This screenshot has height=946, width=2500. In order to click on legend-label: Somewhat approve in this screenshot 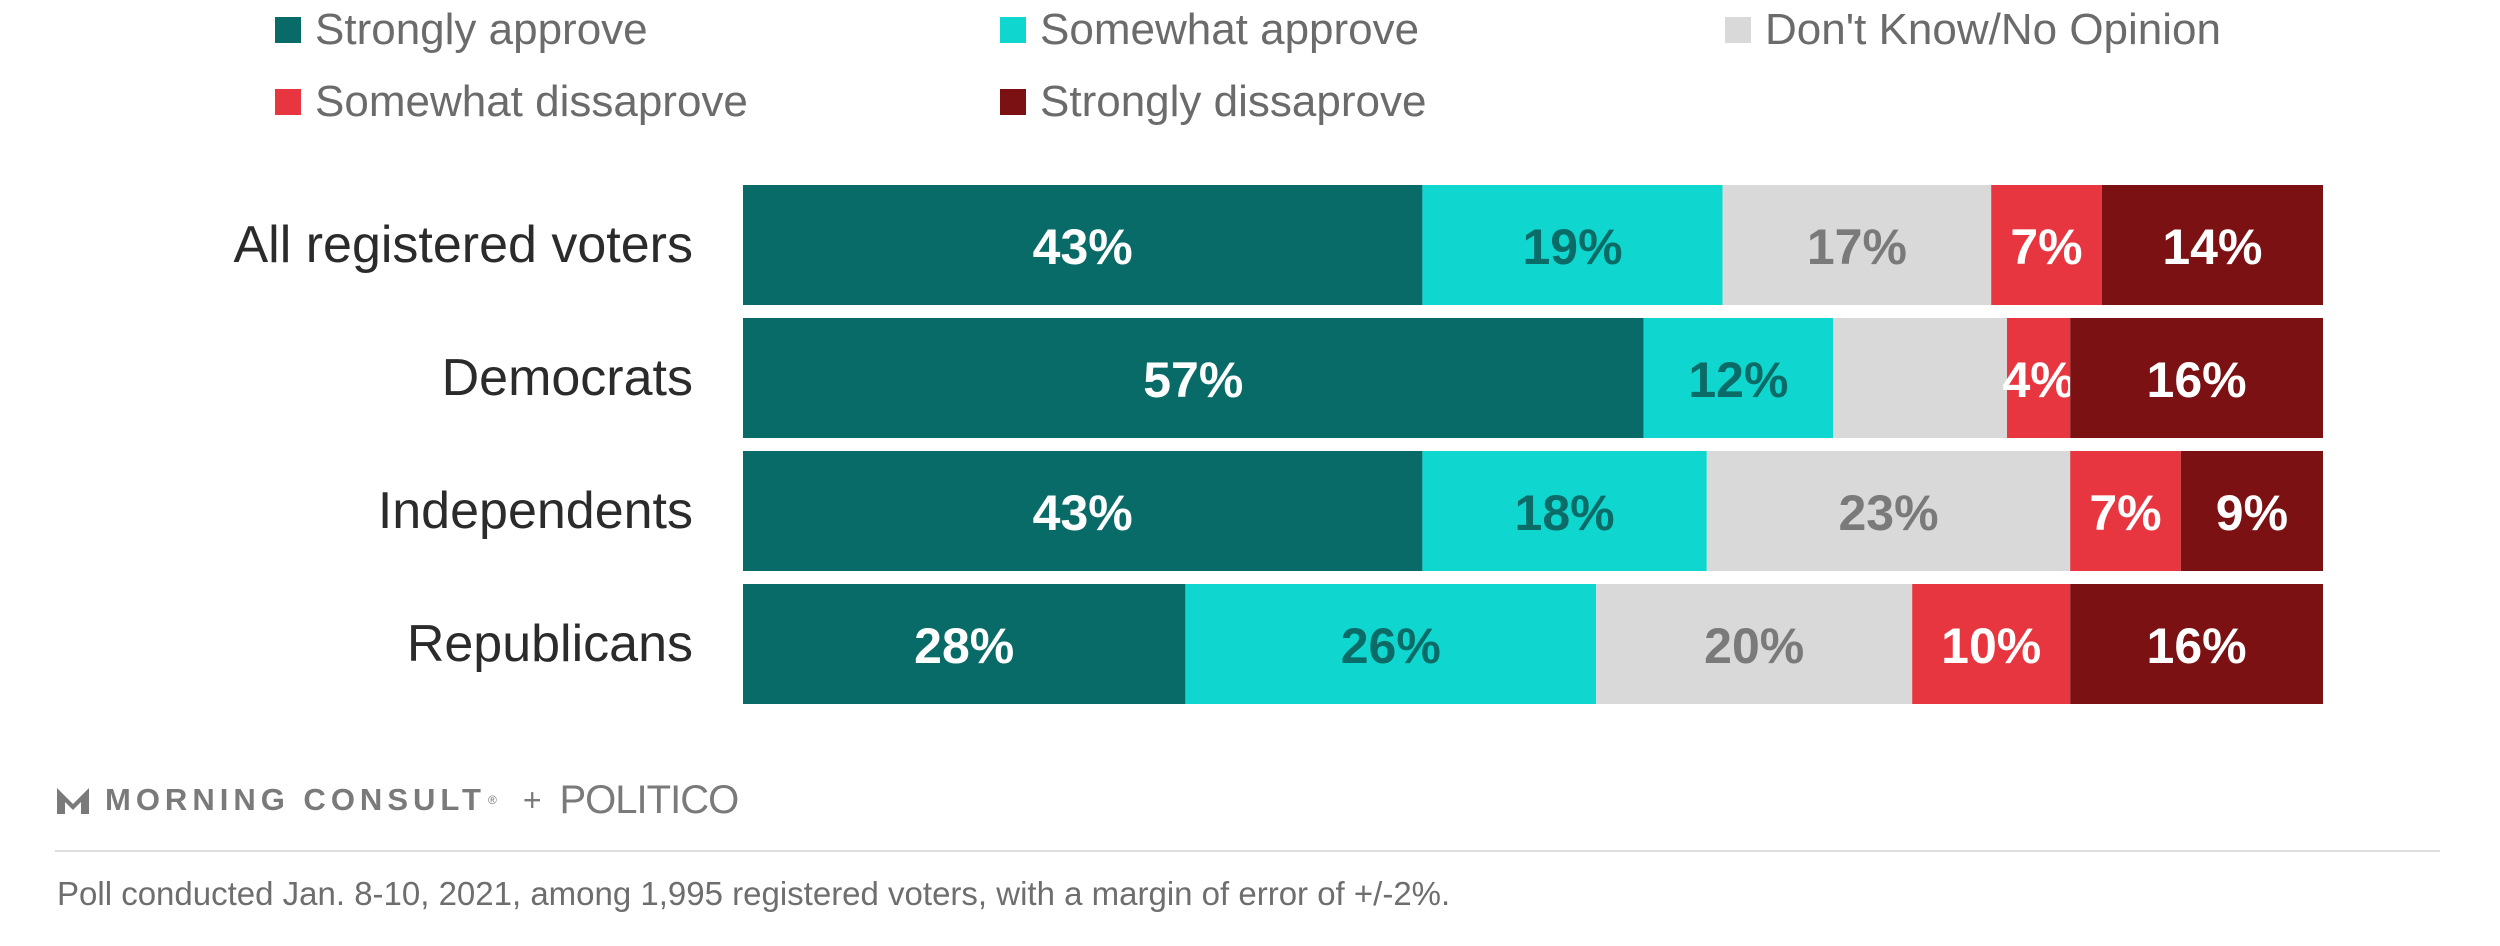, I will do `click(1230, 29)`.